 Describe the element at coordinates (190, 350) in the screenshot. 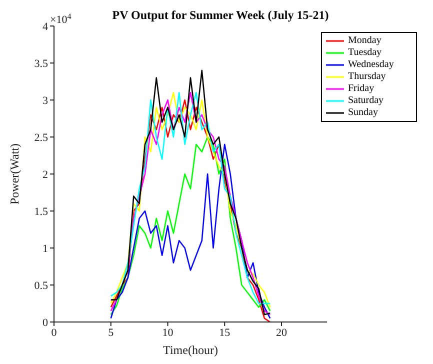

I see `x-axis-title: Time(hour)` at that location.